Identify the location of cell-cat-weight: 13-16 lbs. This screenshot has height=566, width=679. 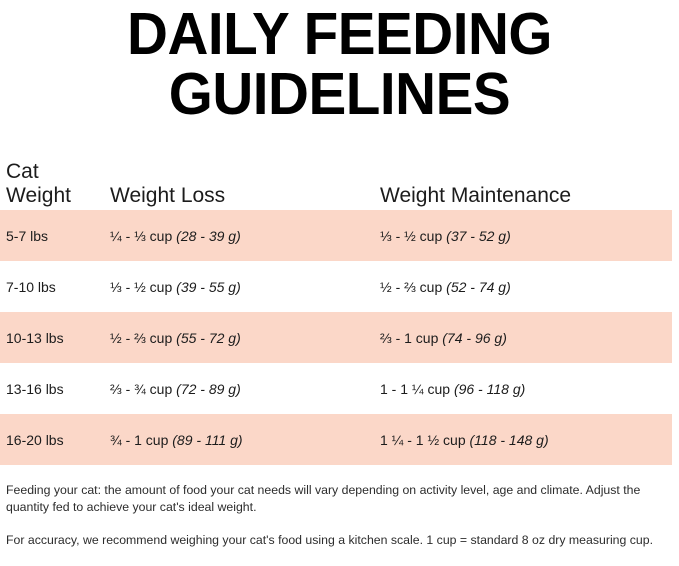
(35, 388).